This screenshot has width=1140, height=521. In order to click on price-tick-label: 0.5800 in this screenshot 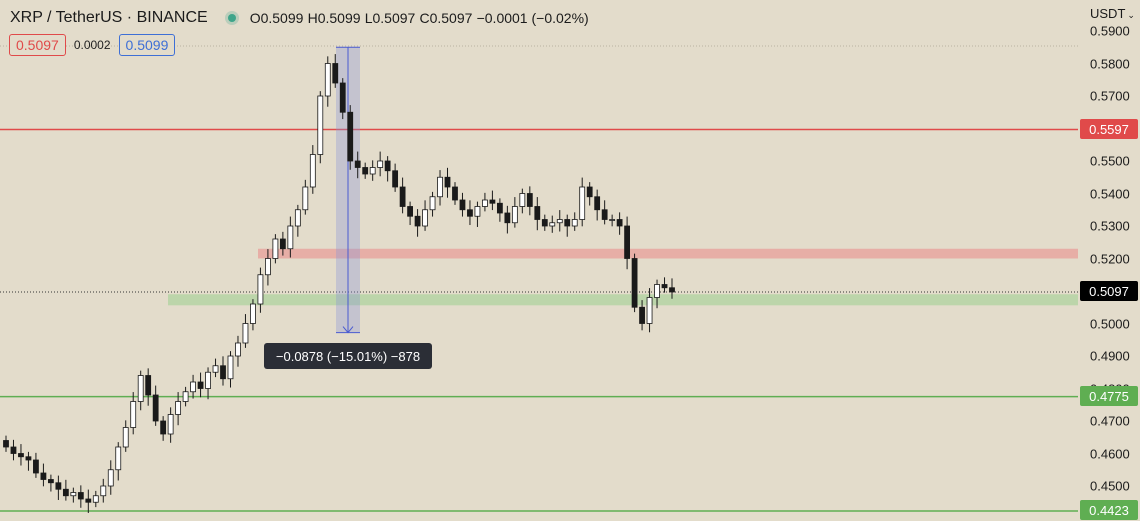, I will do `click(1110, 63)`.